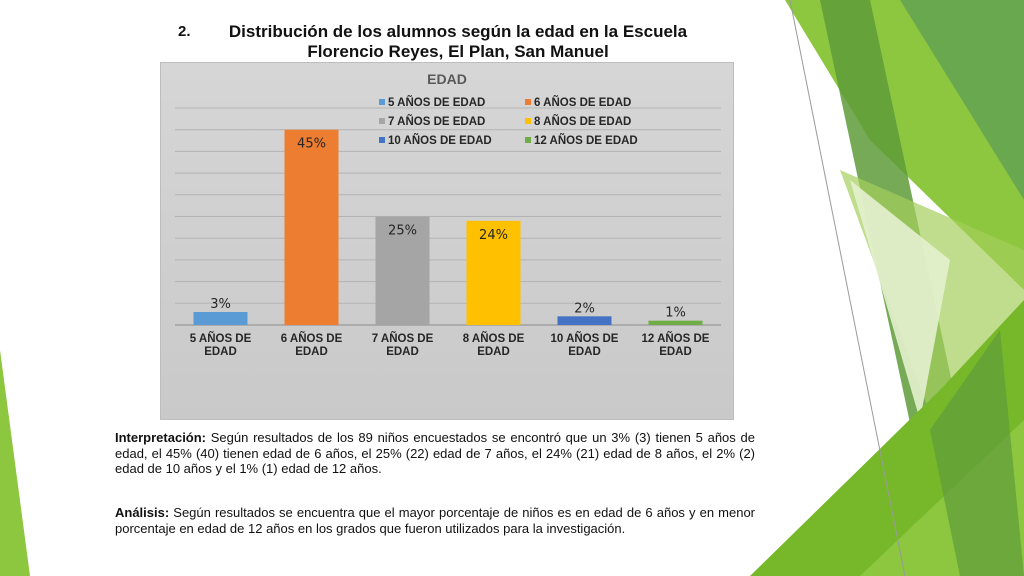  Describe the element at coordinates (440, 140) in the screenshot. I see `legend-label: 10 AÑOS DE EDAD` at that location.